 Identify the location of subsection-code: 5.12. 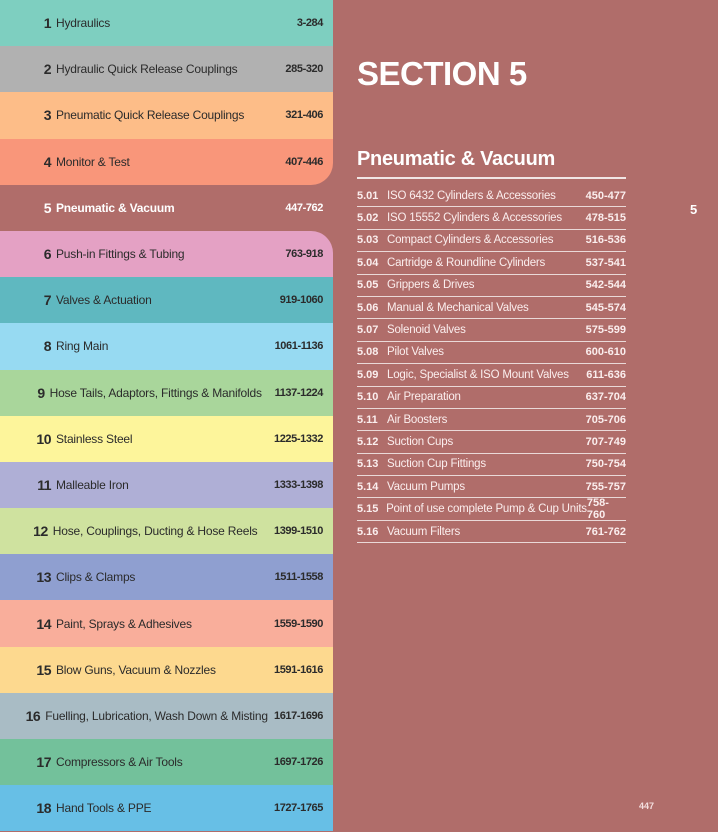
(368, 441).